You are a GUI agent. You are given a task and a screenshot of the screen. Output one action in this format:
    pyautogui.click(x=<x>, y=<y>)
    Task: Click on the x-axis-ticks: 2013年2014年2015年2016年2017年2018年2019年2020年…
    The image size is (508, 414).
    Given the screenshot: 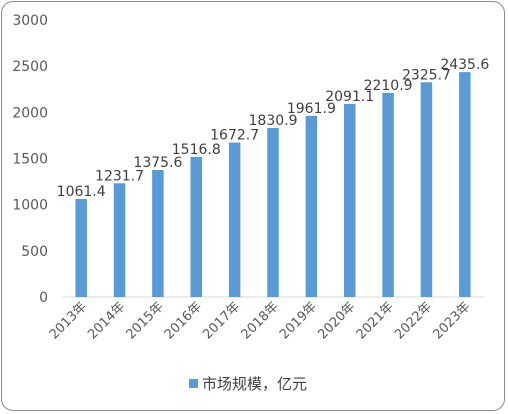 What is the action you would take?
    pyautogui.click(x=260, y=320)
    